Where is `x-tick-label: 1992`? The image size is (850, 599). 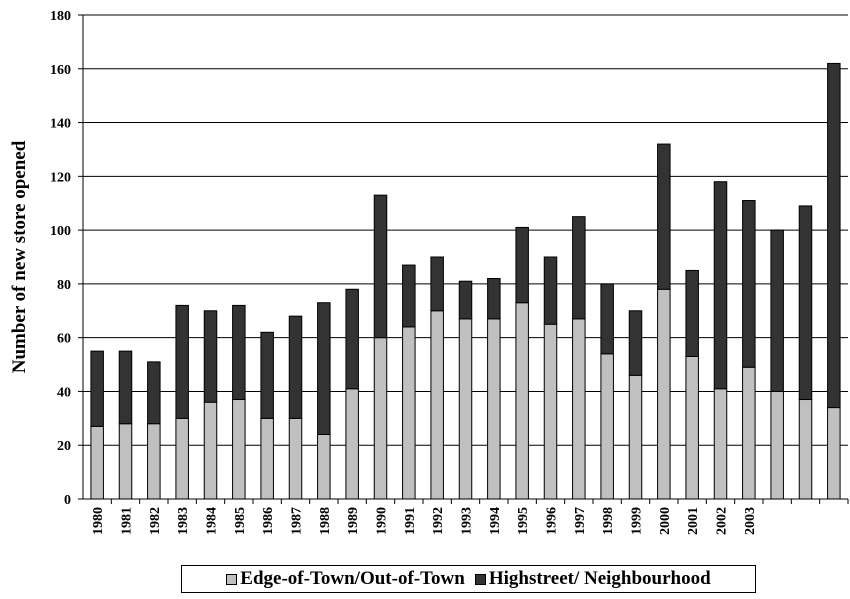
x-tick-label: 1992 is located at coordinates (438, 521).